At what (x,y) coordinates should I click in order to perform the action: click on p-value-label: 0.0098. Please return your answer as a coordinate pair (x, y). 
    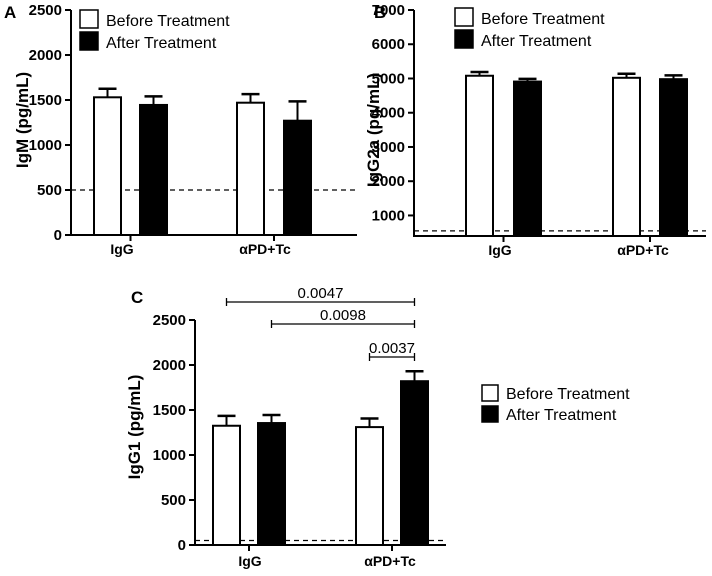
    Looking at the image, I should click on (343, 315).